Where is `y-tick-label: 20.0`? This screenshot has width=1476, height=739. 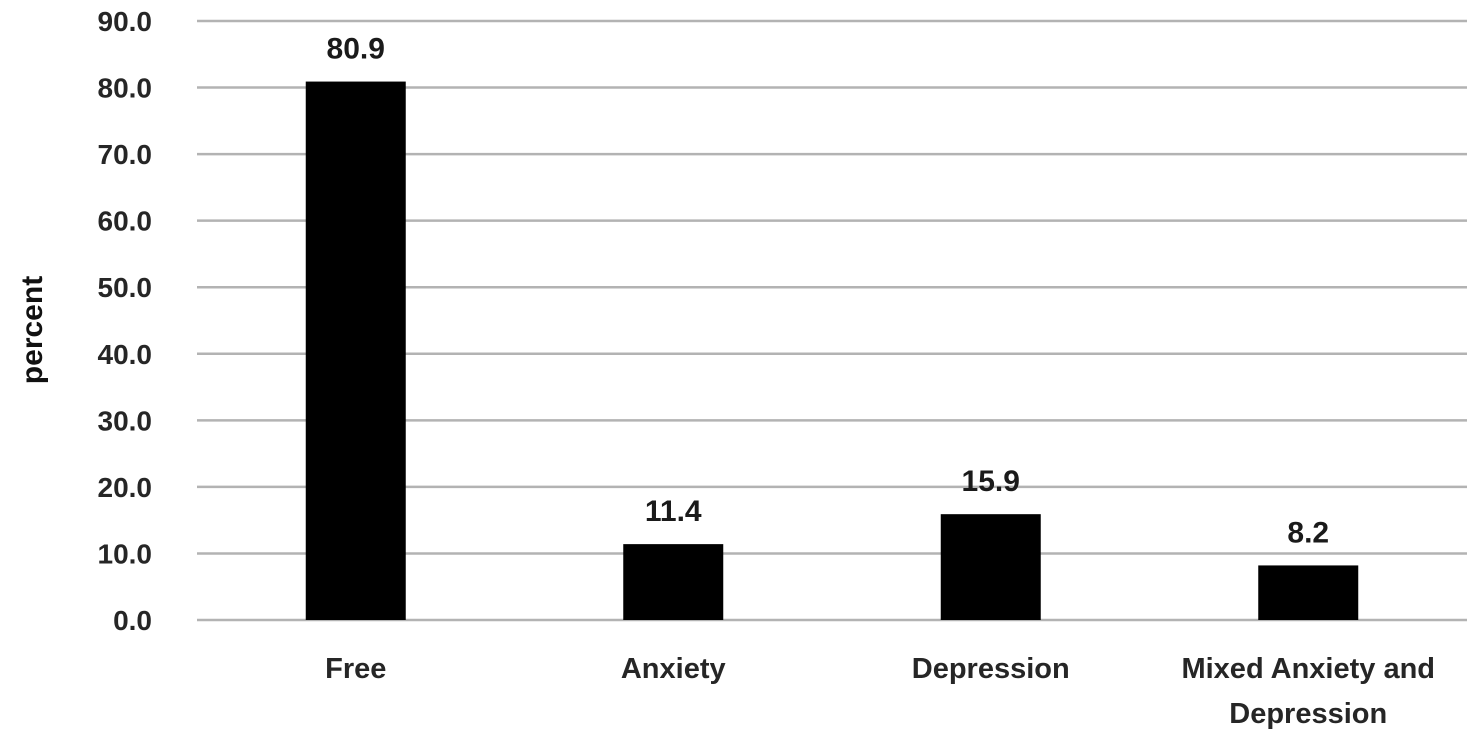 y-tick-label: 20.0 is located at coordinates (125, 487).